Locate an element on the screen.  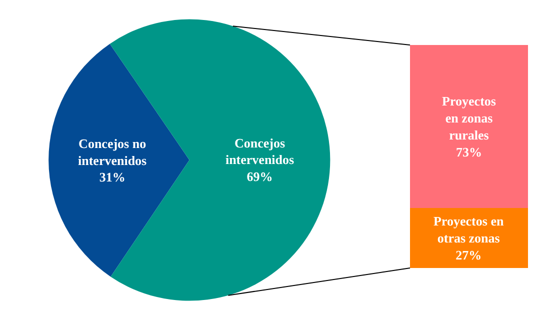
slice-label: Concejos no intervenidos is located at coordinates (112, 152).